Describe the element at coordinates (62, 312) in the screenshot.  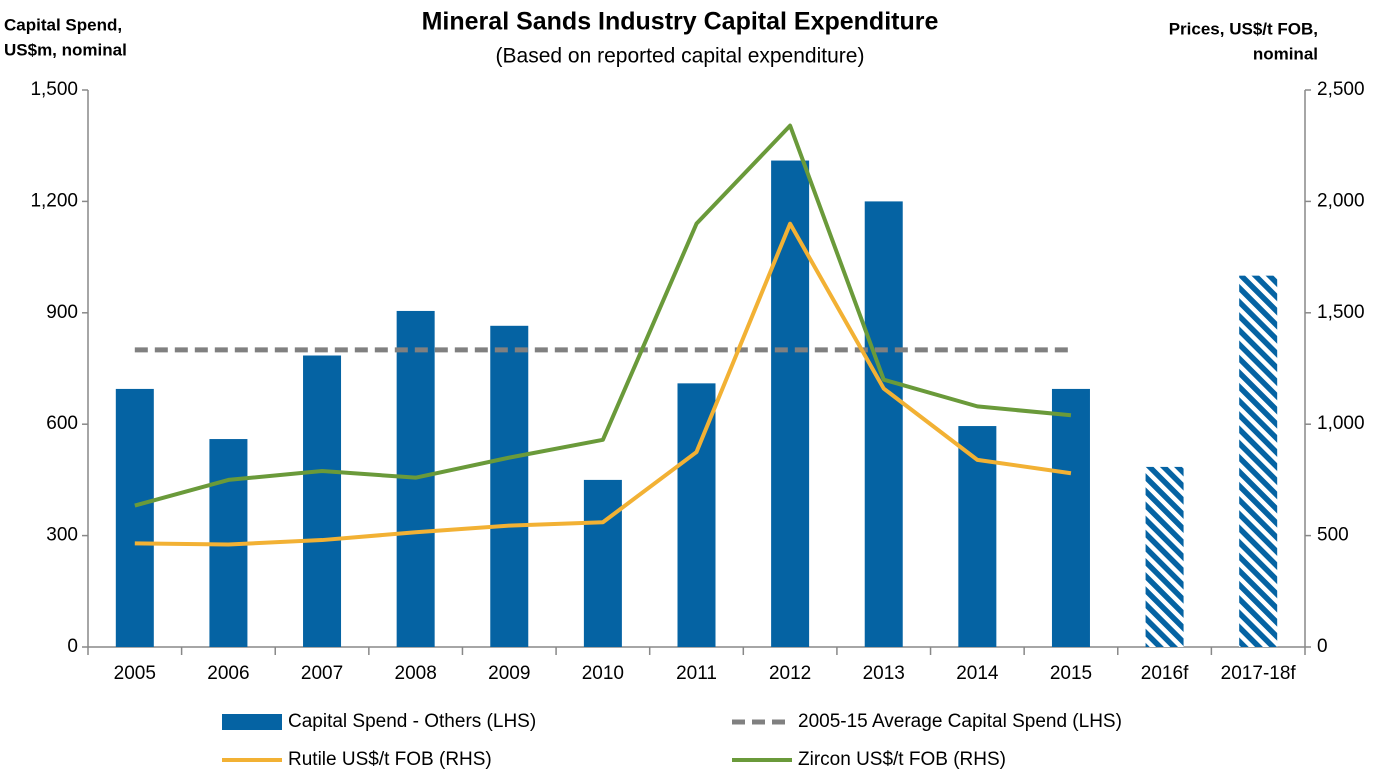
I see `y-tick-label: 900` at that location.